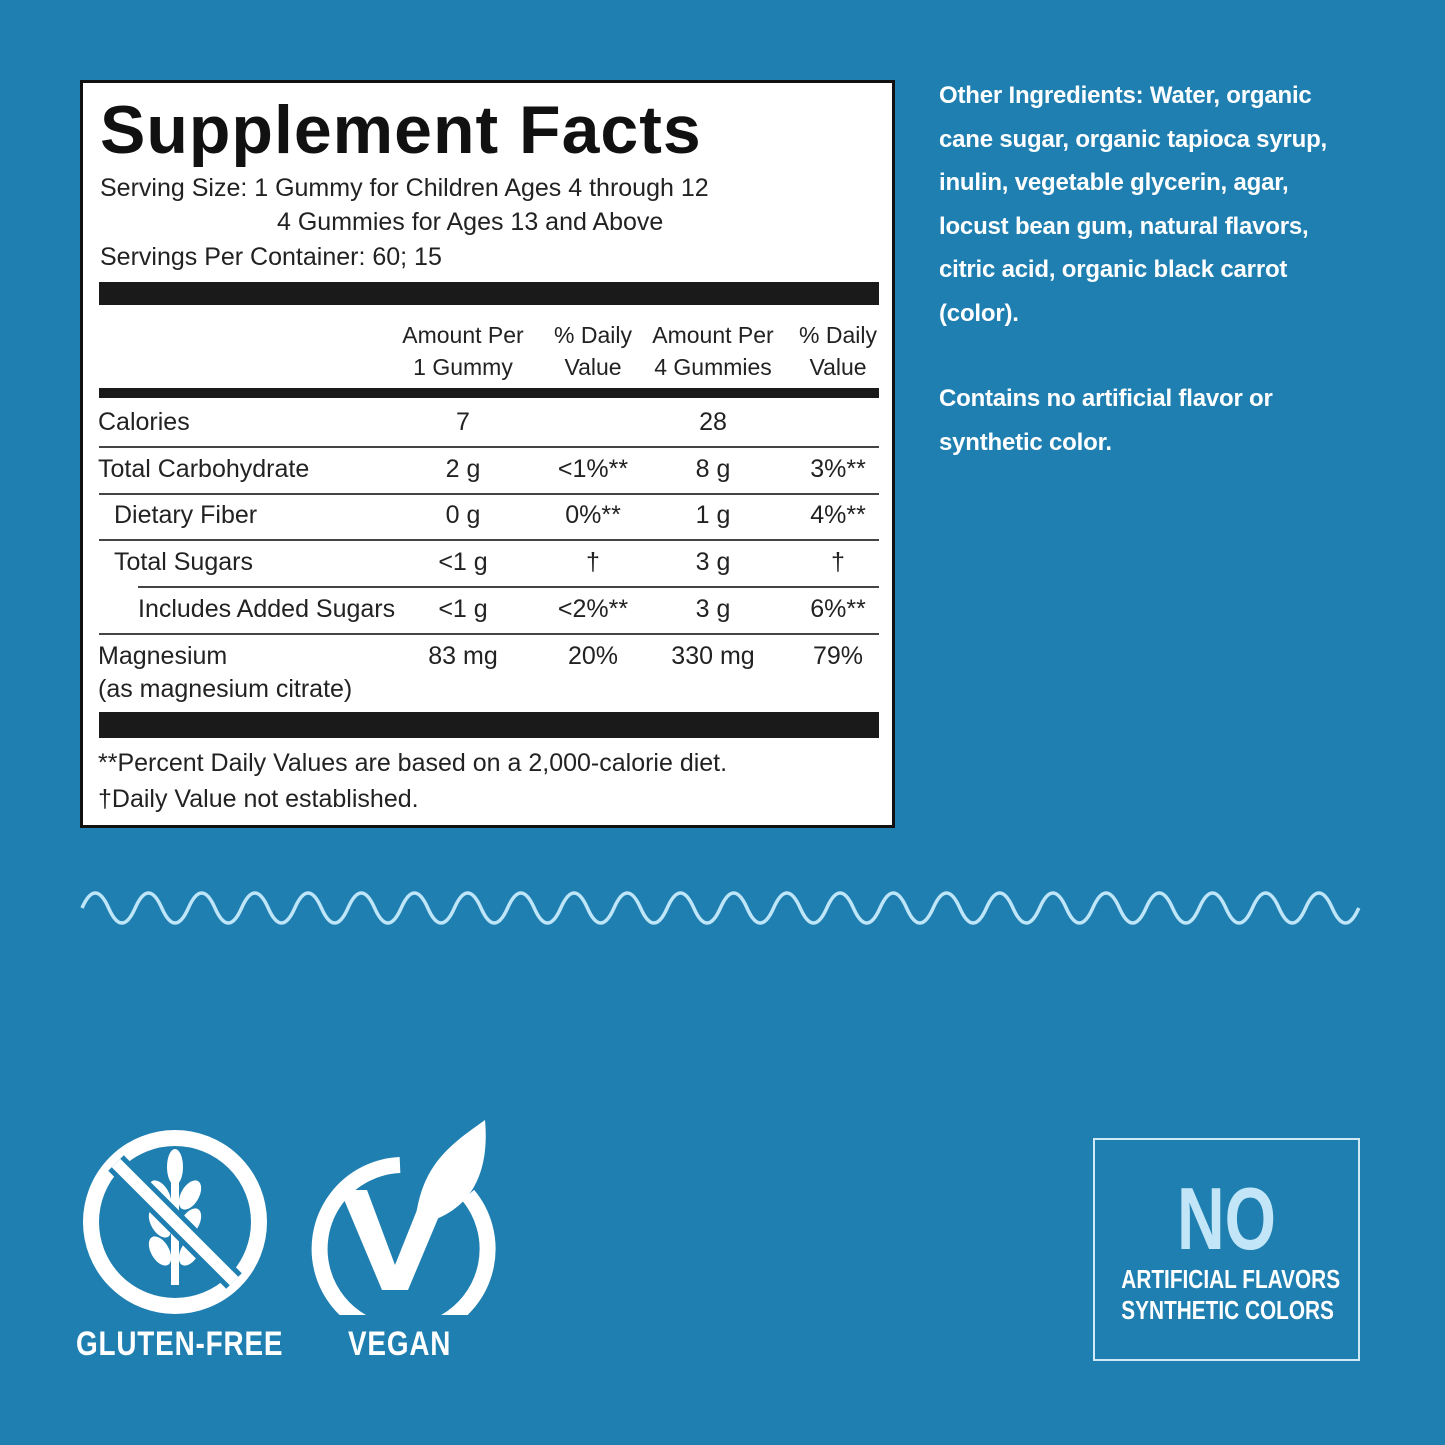 The image size is (1445, 1445). Describe the element at coordinates (175, 1222) in the screenshot. I see `gluten-free-icon` at that location.